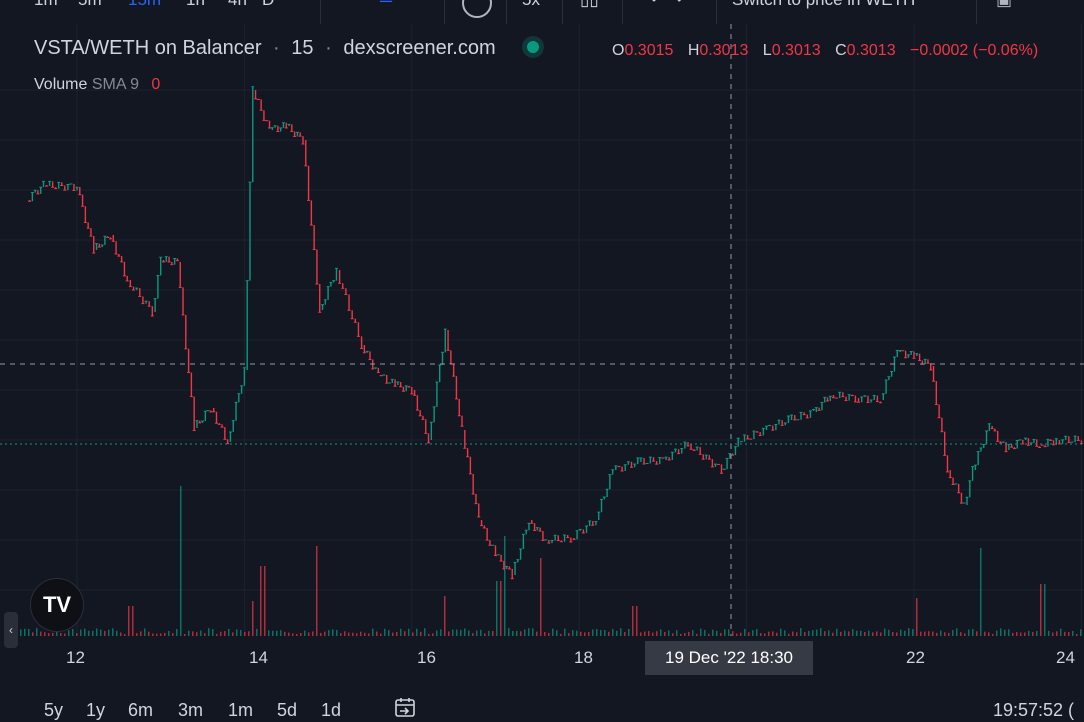  I want to click on change-value: −0.0002 (−0.06%), so click(974, 50).